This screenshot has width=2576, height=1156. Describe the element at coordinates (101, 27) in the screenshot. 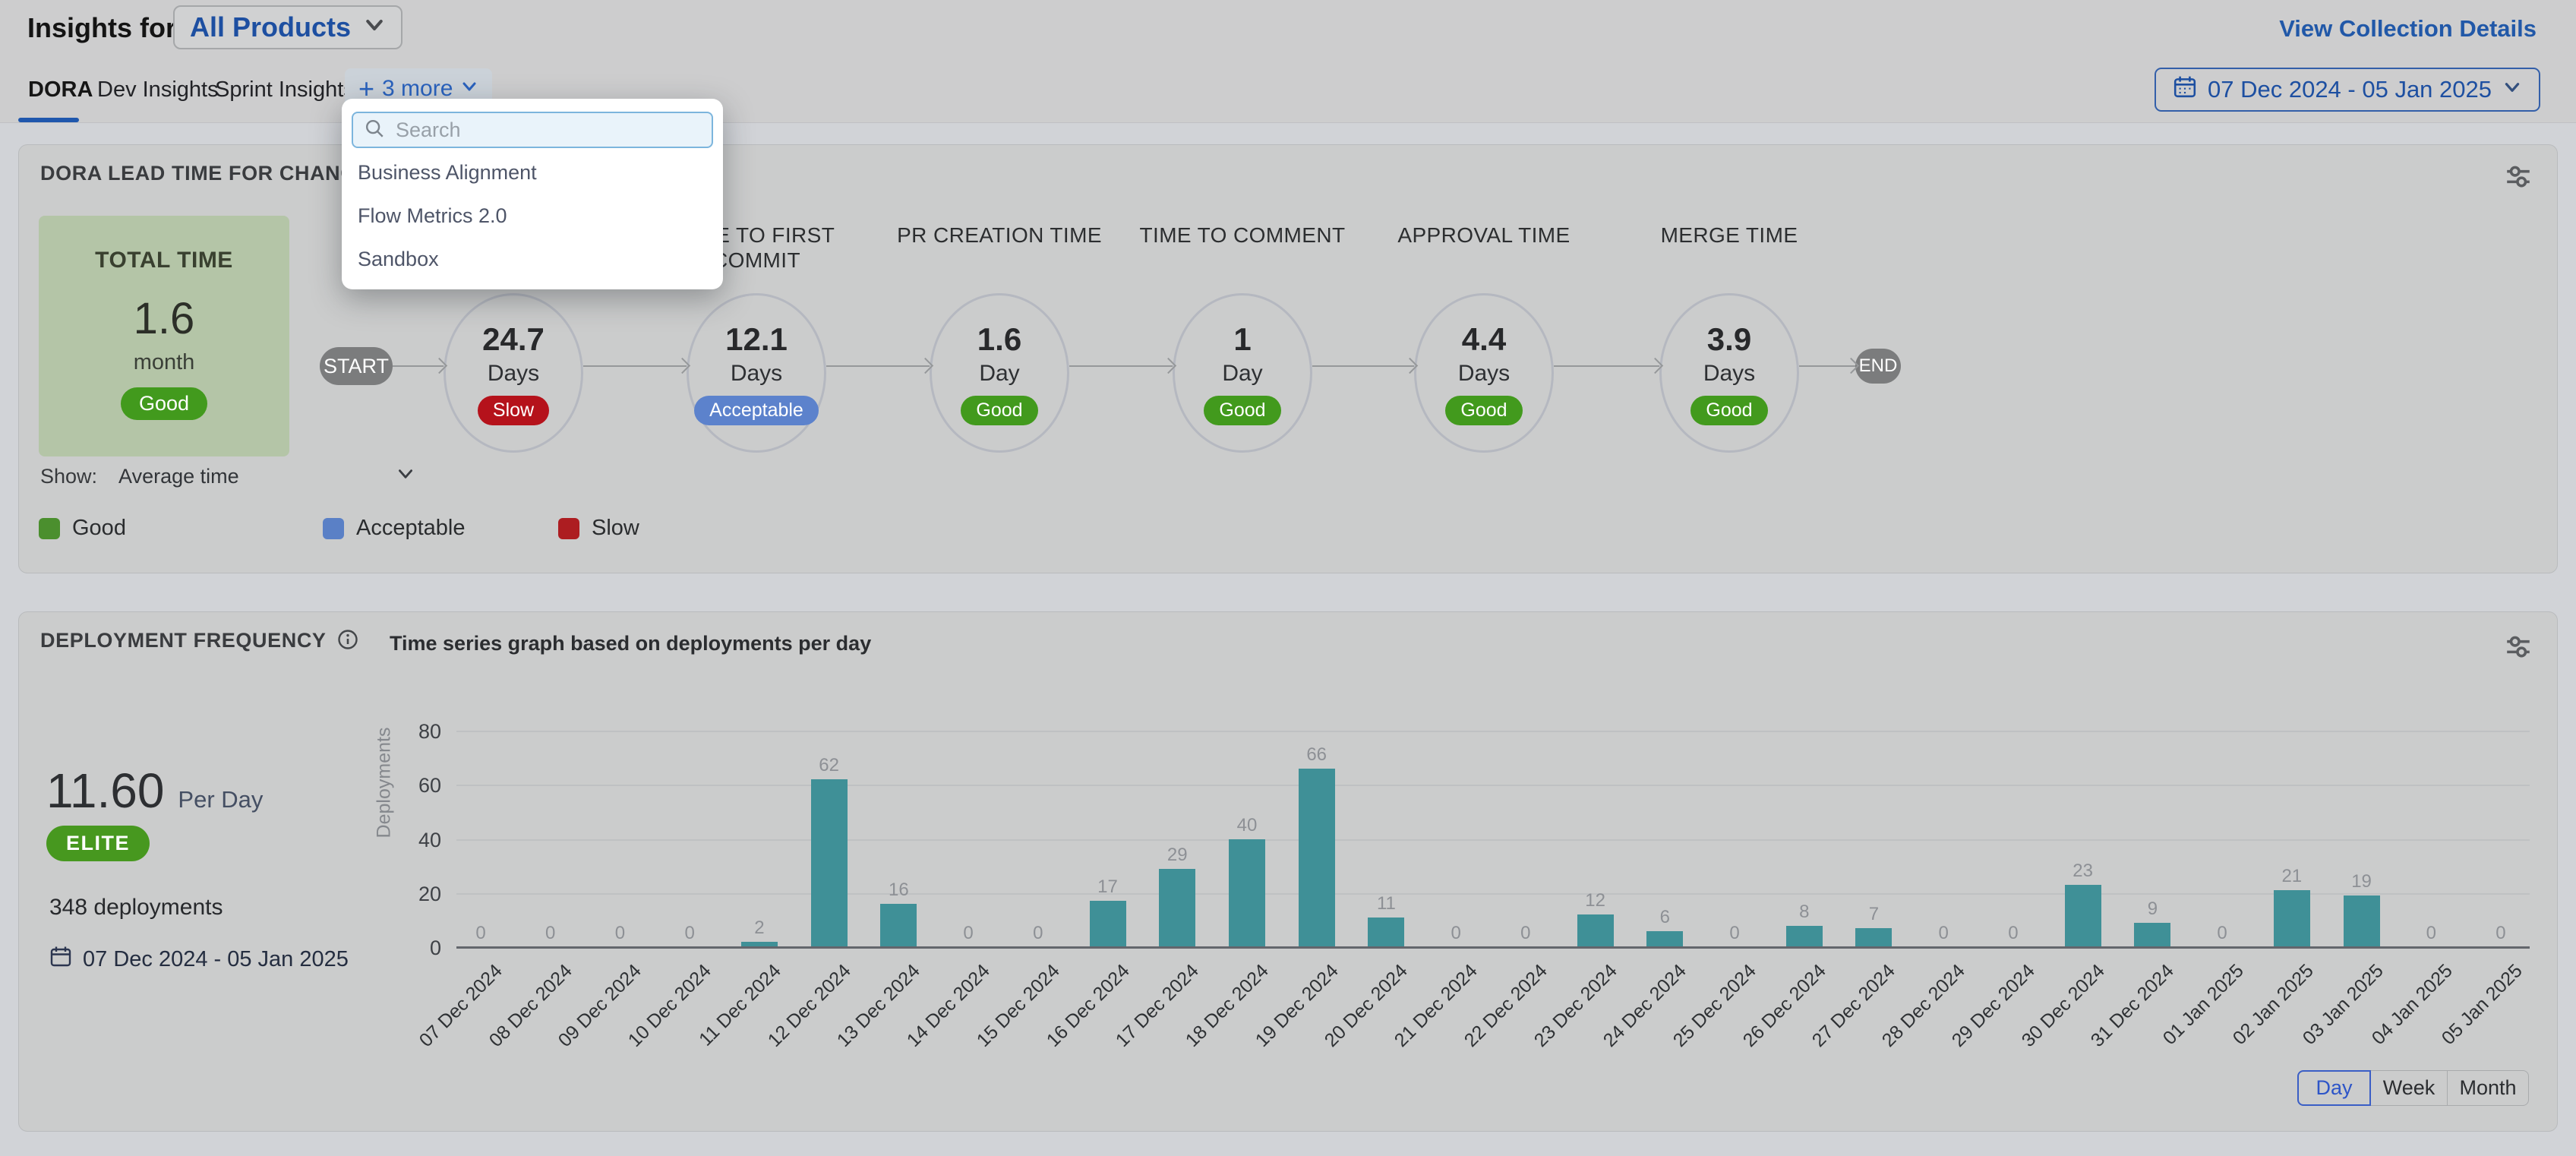

I see `page-title: Insights for` at that location.